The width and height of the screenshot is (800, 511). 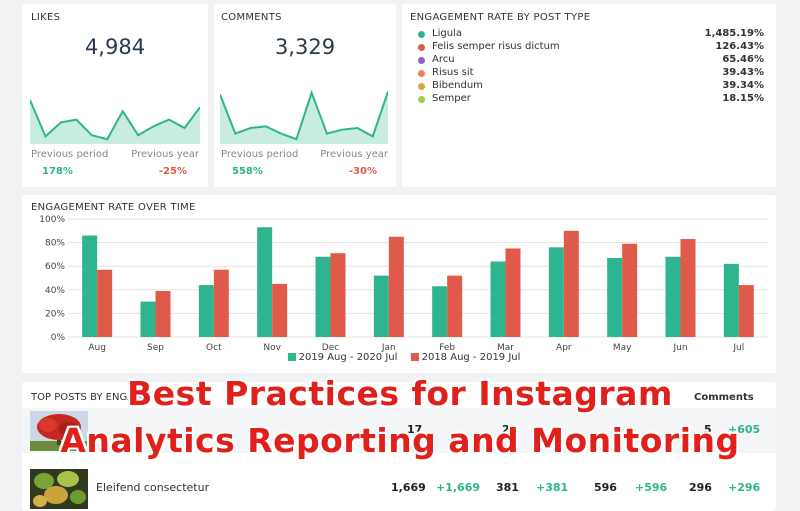 I want to click on y-tick-label: 80%, so click(x=55, y=244).